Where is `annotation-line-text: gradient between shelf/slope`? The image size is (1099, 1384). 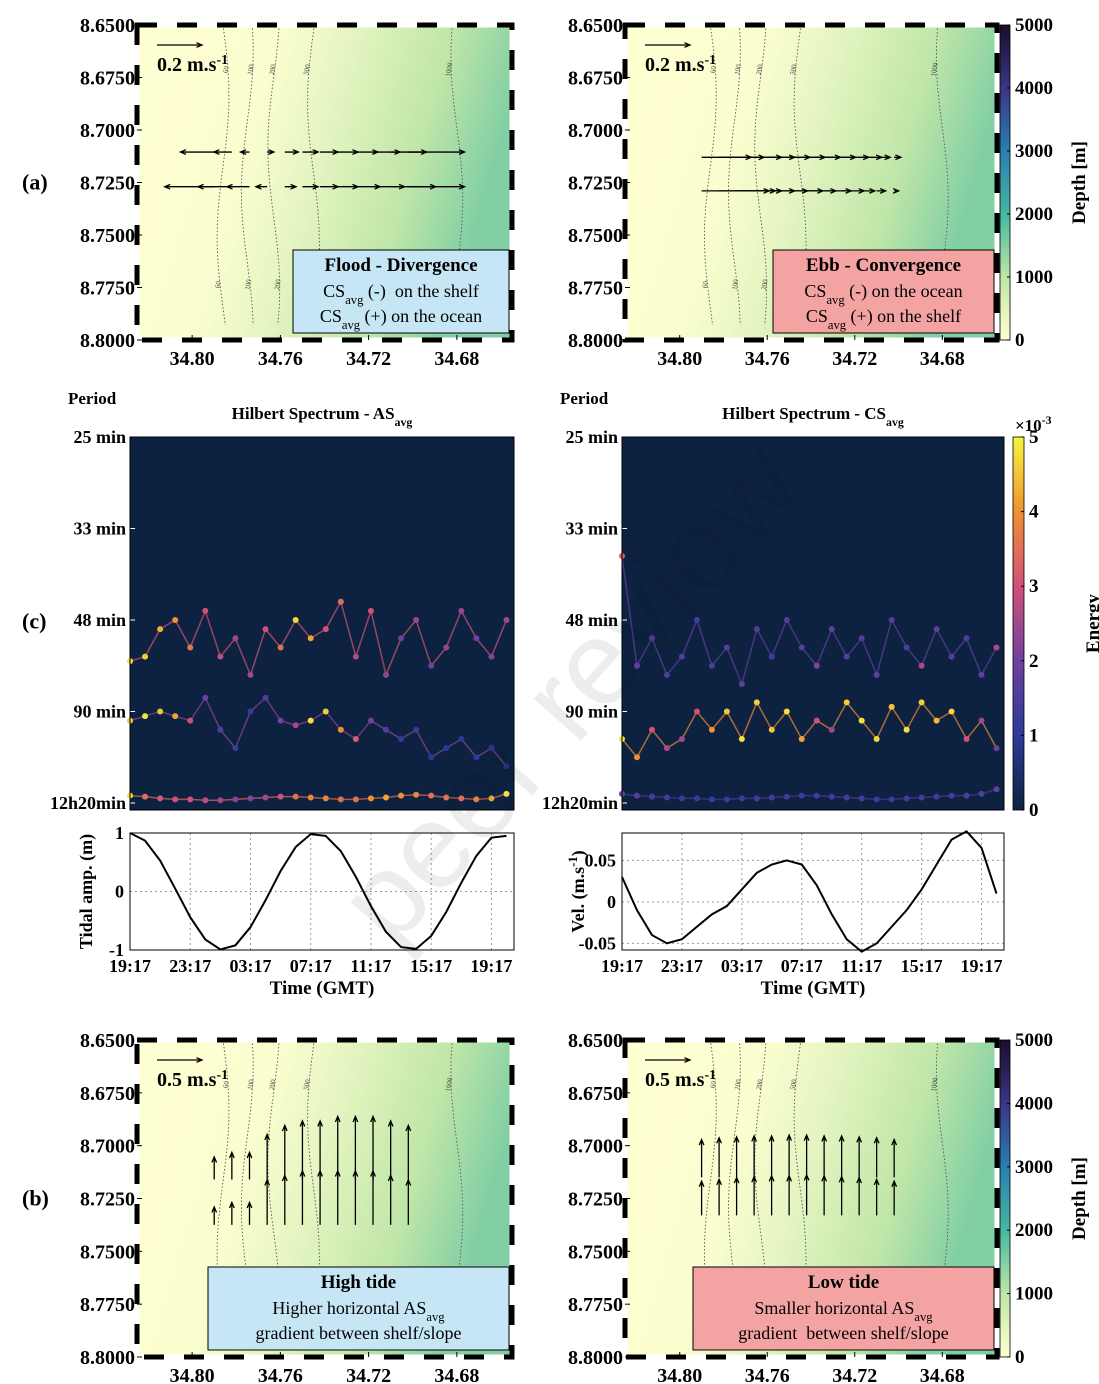 annotation-line-text: gradient between shelf/slope is located at coordinates (359, 1333).